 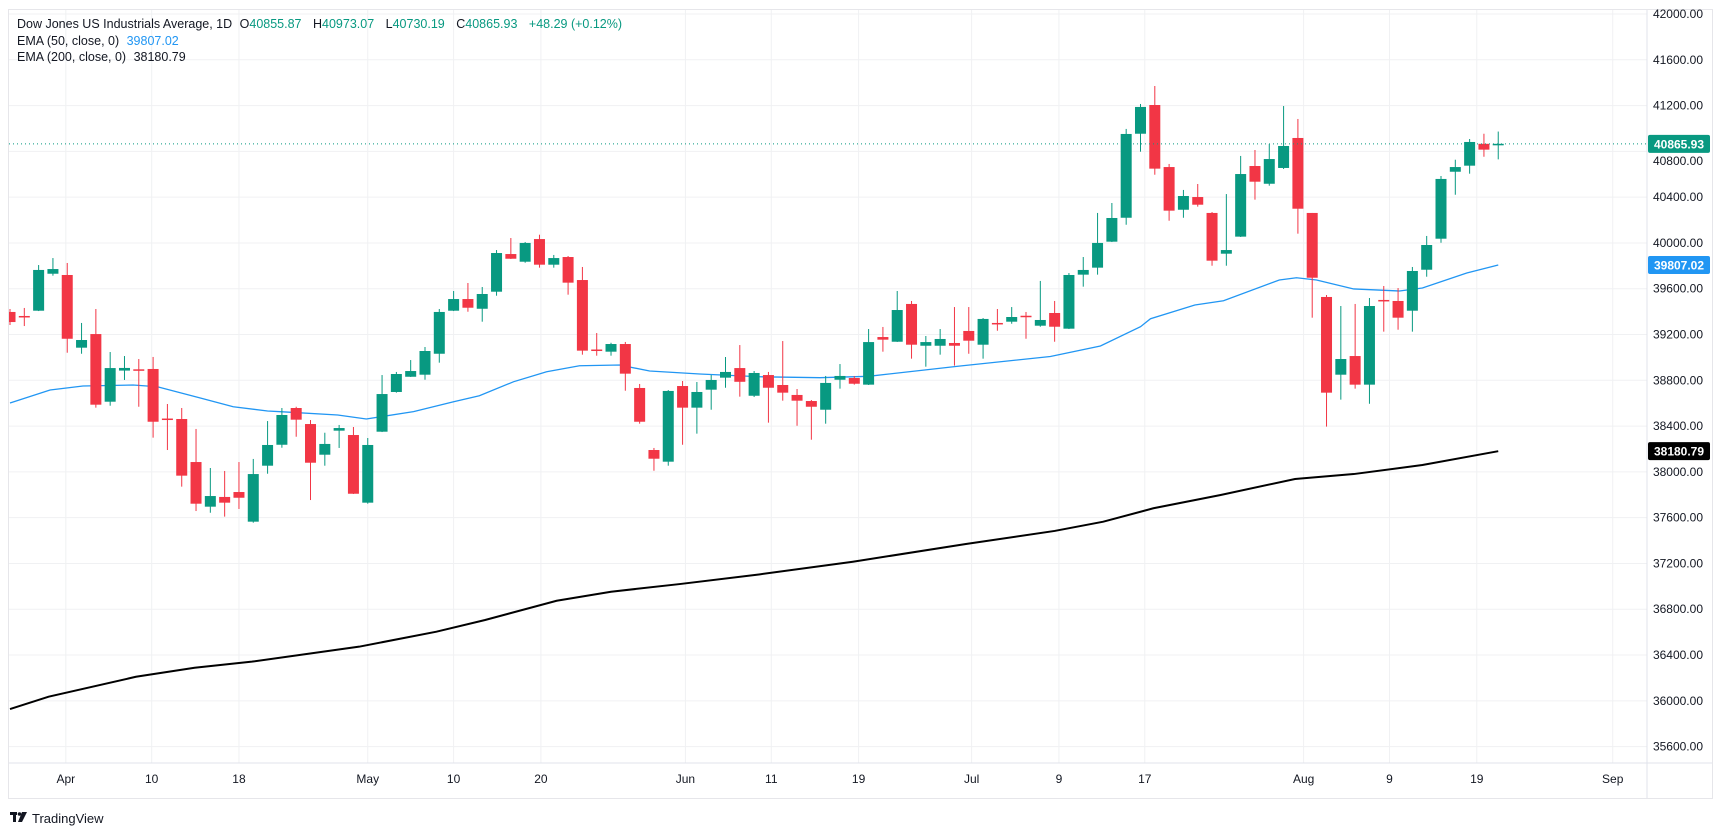 I want to click on price-axis-label: 39200.00, so click(x=1678, y=335).